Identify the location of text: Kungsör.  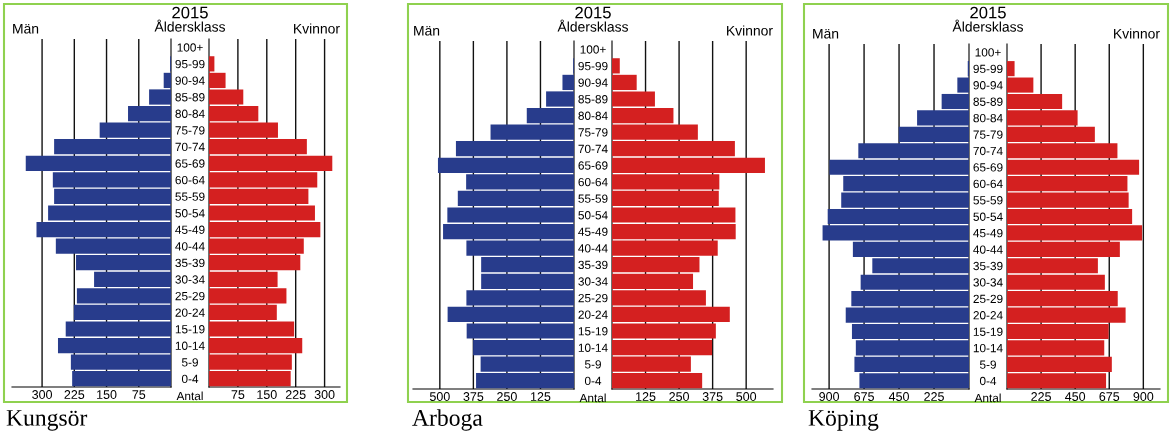
(47, 420).